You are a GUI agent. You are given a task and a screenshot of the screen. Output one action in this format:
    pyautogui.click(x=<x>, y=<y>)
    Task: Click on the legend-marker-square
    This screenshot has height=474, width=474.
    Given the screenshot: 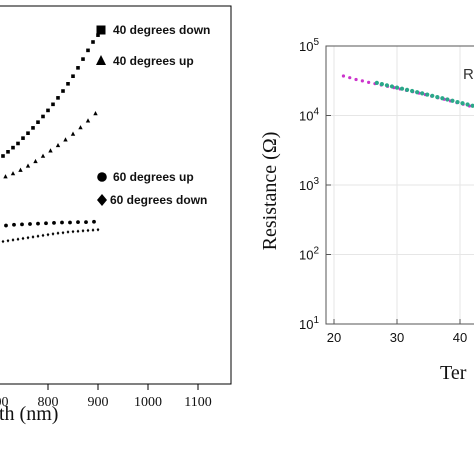 What is the action you would take?
    pyautogui.click(x=101, y=30)
    